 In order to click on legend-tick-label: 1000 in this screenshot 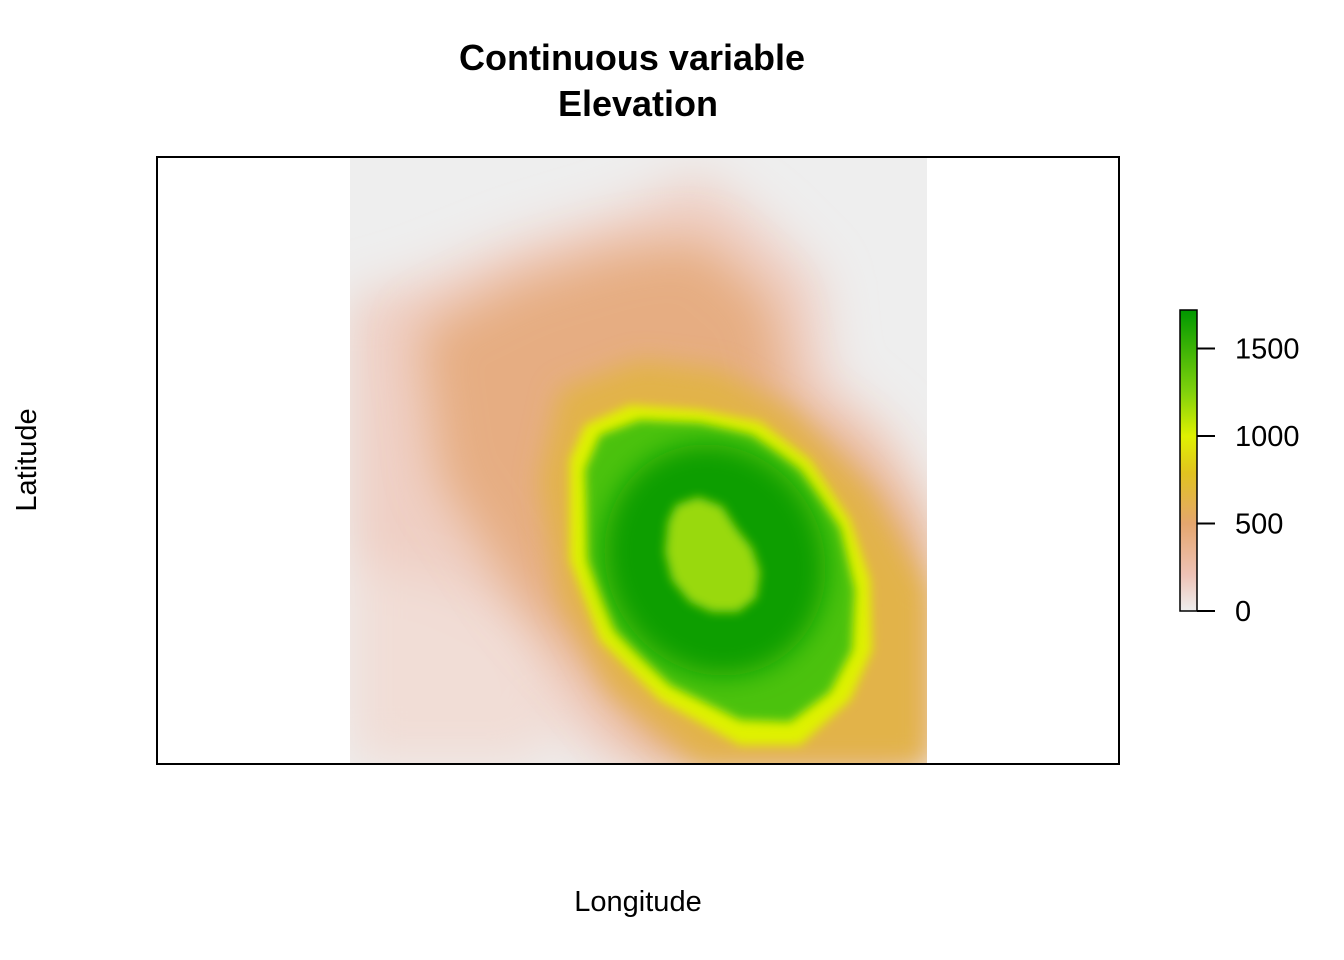, I will do `click(1267, 437)`.